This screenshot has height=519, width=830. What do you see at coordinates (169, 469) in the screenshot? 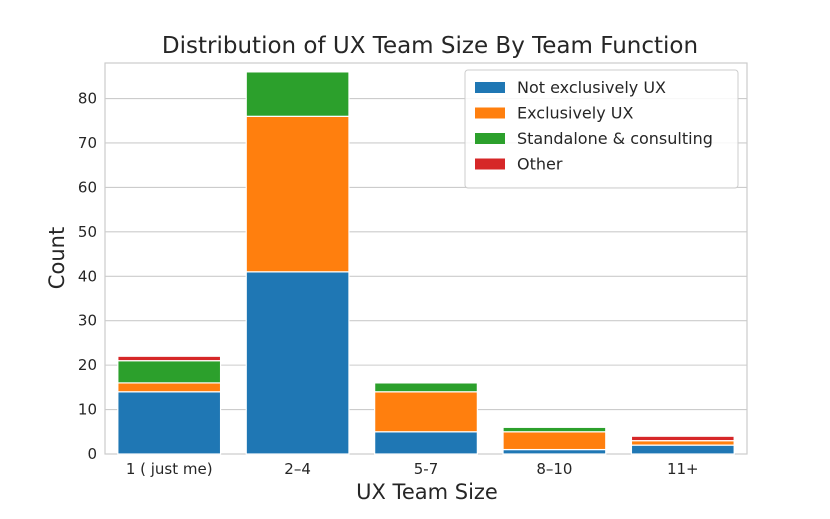
I see `x-tick-label: 1 ( just me)` at bounding box center [169, 469].